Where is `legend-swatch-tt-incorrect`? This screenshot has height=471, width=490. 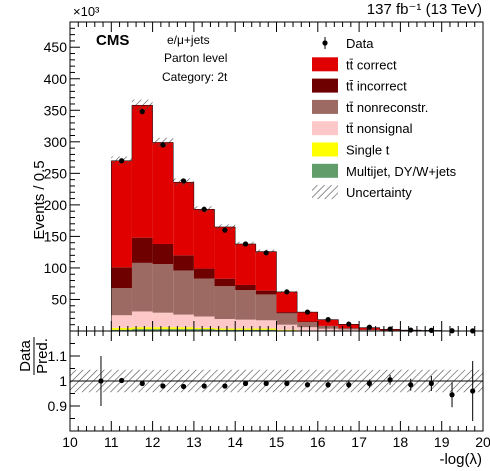
legend-swatch-tt-incorrect is located at coordinates (325, 85).